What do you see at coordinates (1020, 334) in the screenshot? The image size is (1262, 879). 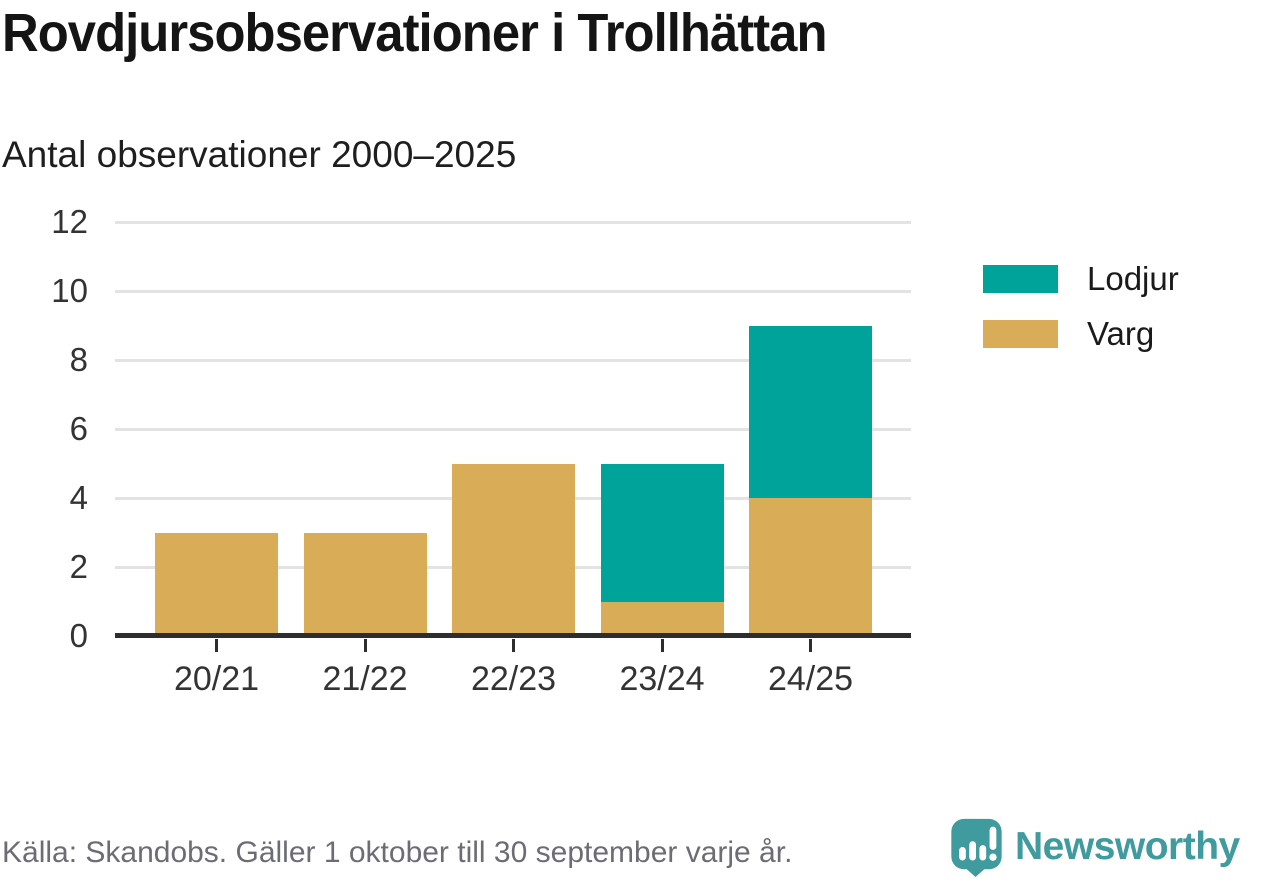 I see `legend-swatch-varg` at bounding box center [1020, 334].